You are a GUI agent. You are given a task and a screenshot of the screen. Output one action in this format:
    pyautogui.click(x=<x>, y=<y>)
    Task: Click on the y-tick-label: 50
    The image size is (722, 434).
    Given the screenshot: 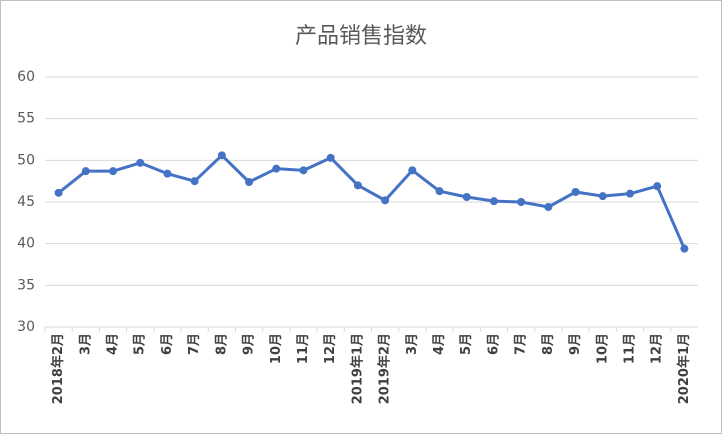 What is the action you would take?
    pyautogui.click(x=26, y=160)
    